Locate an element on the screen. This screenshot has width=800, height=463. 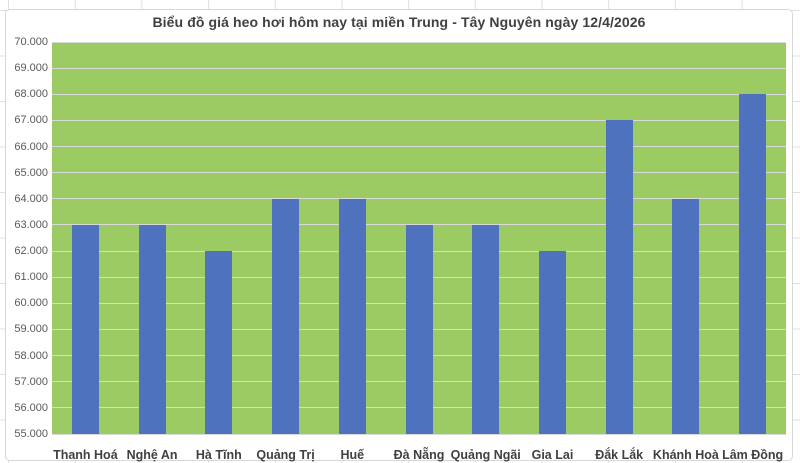
x-axis-category-label: Hà Tĩnh is located at coordinates (218, 455).